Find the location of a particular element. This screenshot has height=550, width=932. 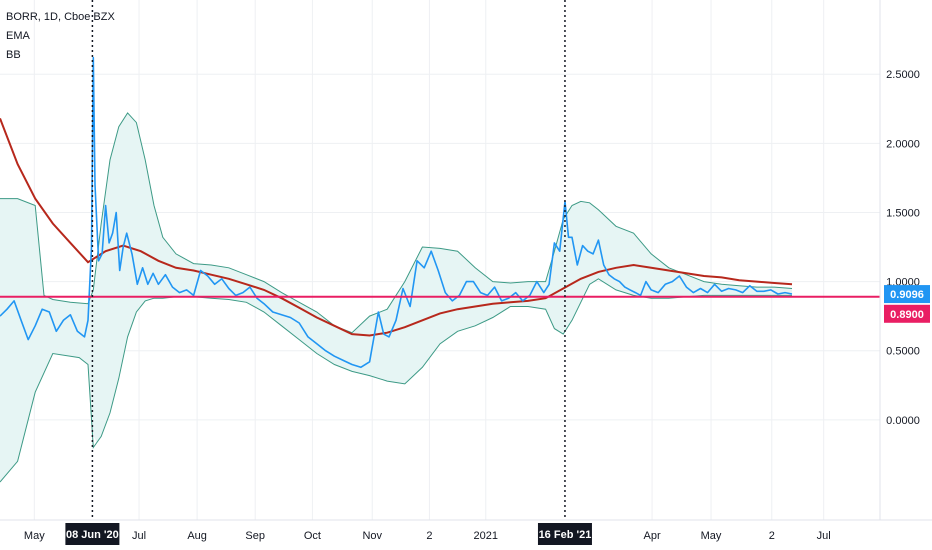

y-tick-label: 0.0000 is located at coordinates (903, 421).